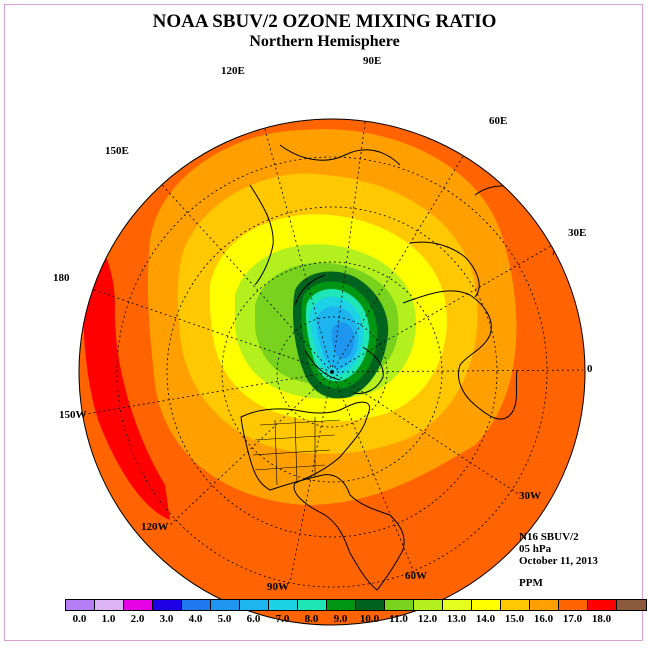 The height and width of the screenshot is (648, 648). Describe the element at coordinates (601, 619) in the screenshot. I see `colorbar-tick-label: 18.0` at that location.